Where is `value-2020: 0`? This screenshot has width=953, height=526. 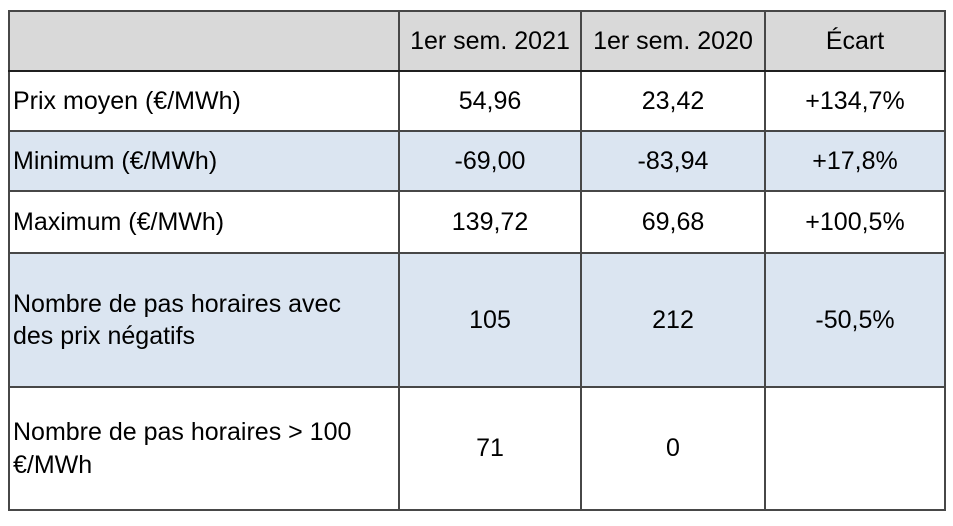 value-2020: 0 is located at coordinates (673, 448).